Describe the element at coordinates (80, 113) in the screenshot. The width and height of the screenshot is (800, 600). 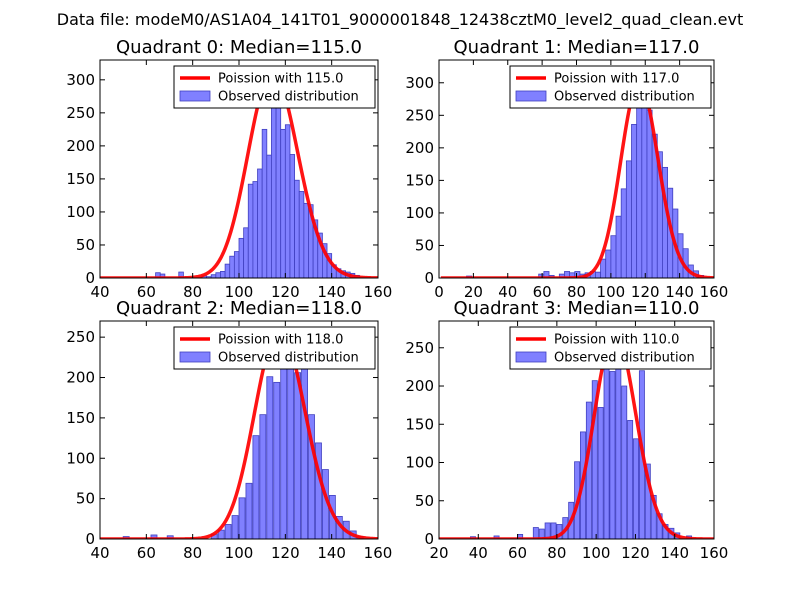
I see `quadrant-0-ytick-label-5: 250` at that location.